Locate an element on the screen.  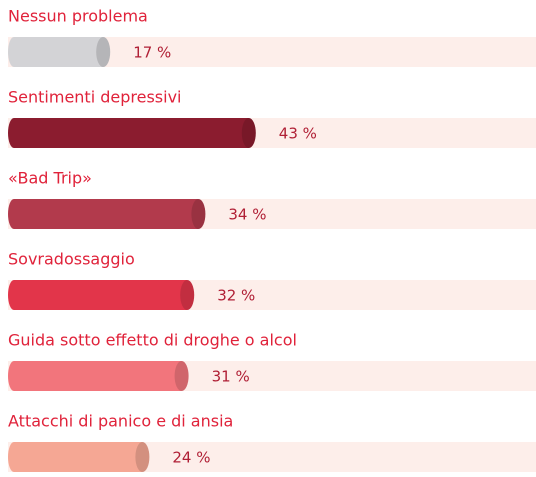
value-label: 31 % is located at coordinates (231, 377).